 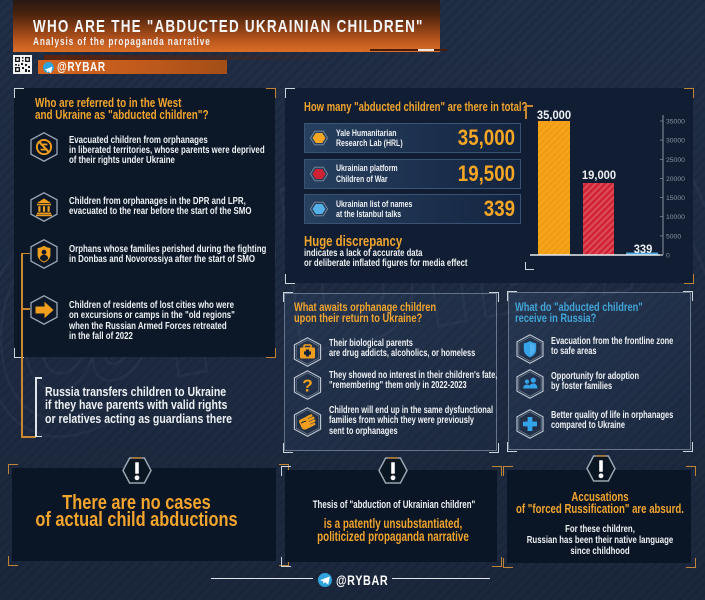 I want to click on svg-text: 15000, so click(x=675, y=198).